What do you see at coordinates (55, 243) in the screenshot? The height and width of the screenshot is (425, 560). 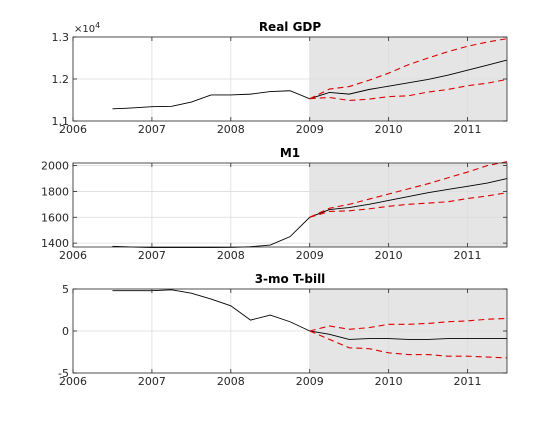 I see `y-tick-label: 1400` at bounding box center [55, 243].